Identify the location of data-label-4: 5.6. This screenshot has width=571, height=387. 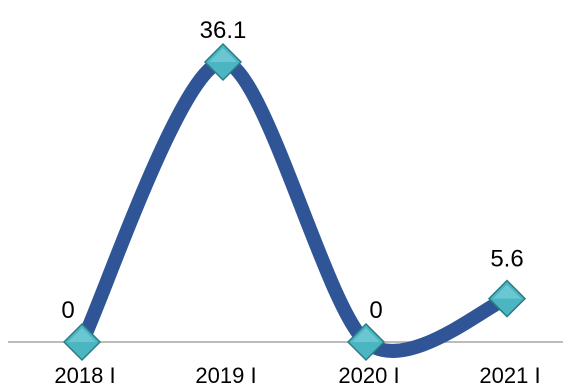
(506, 259).